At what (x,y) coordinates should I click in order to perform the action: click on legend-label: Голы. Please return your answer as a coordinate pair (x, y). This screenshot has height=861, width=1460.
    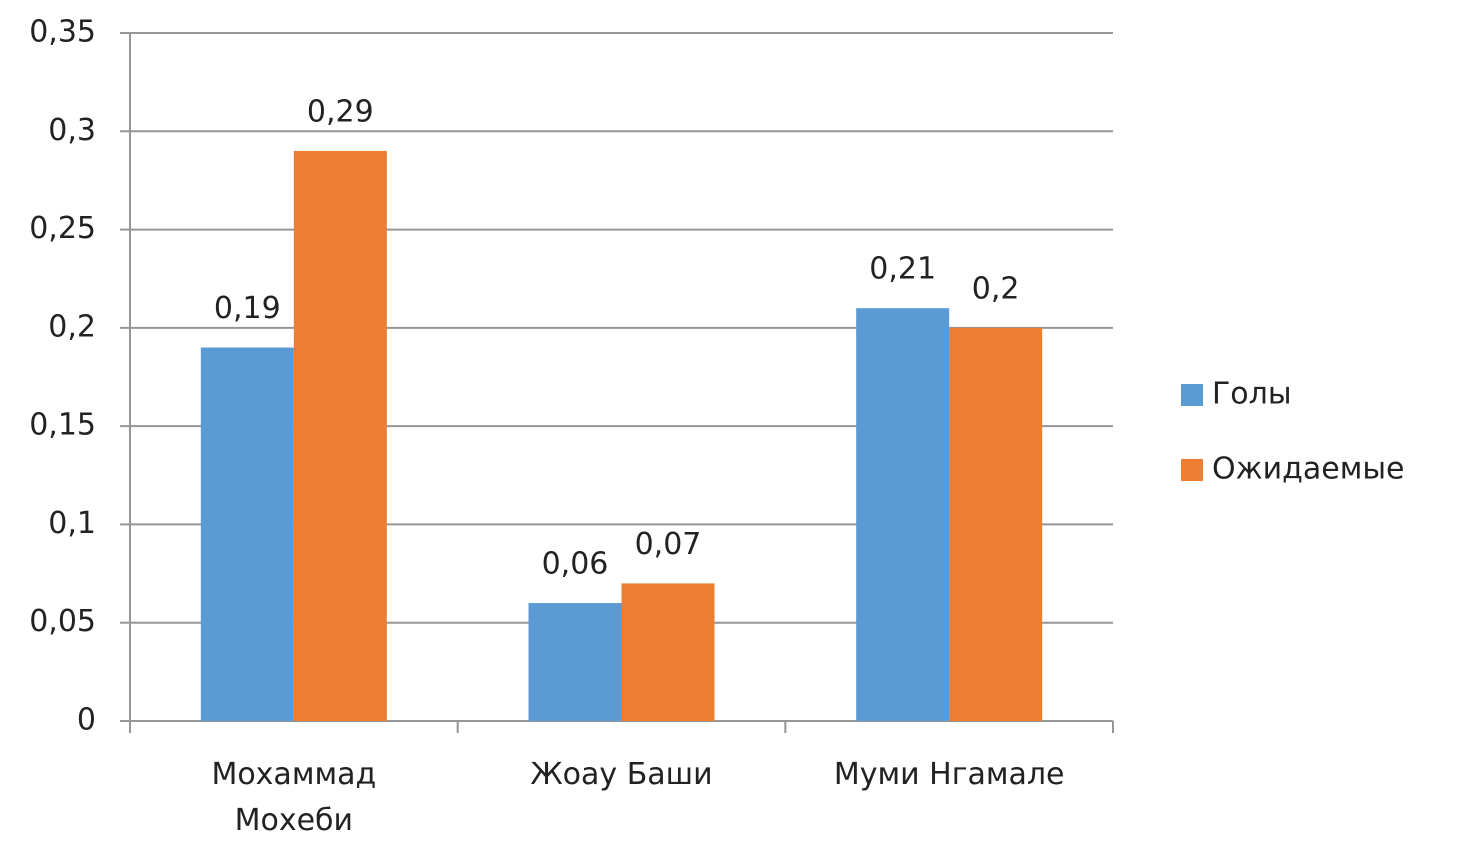
    Looking at the image, I should click on (1252, 394).